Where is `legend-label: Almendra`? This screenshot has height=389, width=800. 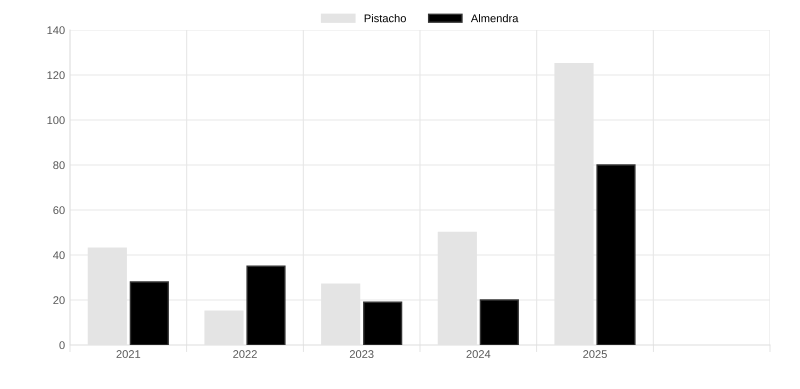
legend-label: Almendra is located at coordinates (494, 18).